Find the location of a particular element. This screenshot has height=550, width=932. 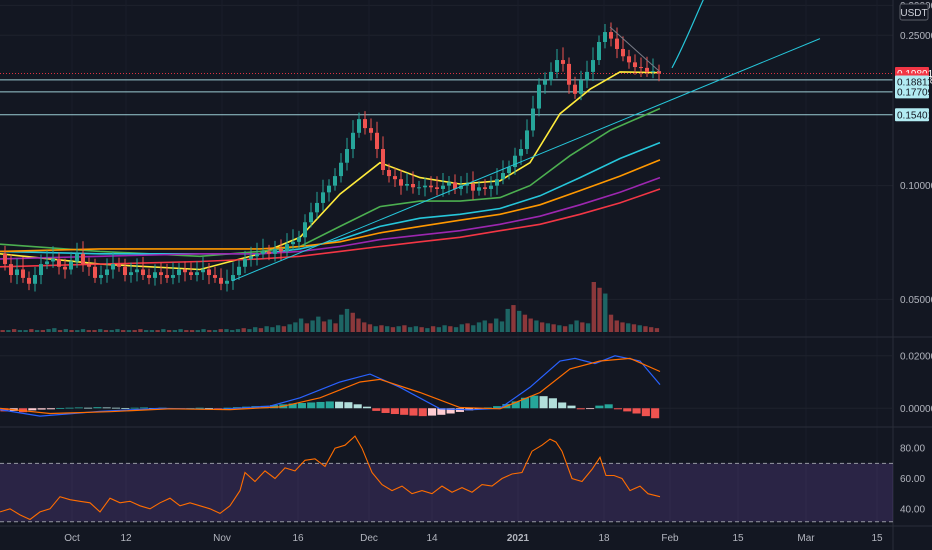

forecast-curve is located at coordinates (692, 34).